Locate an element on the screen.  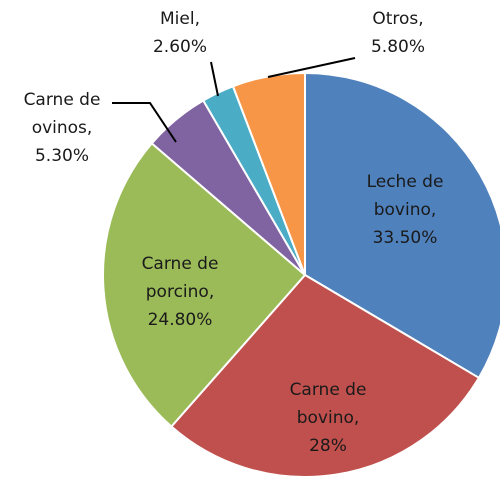
label-value: 5.30% is located at coordinates (61, 156).